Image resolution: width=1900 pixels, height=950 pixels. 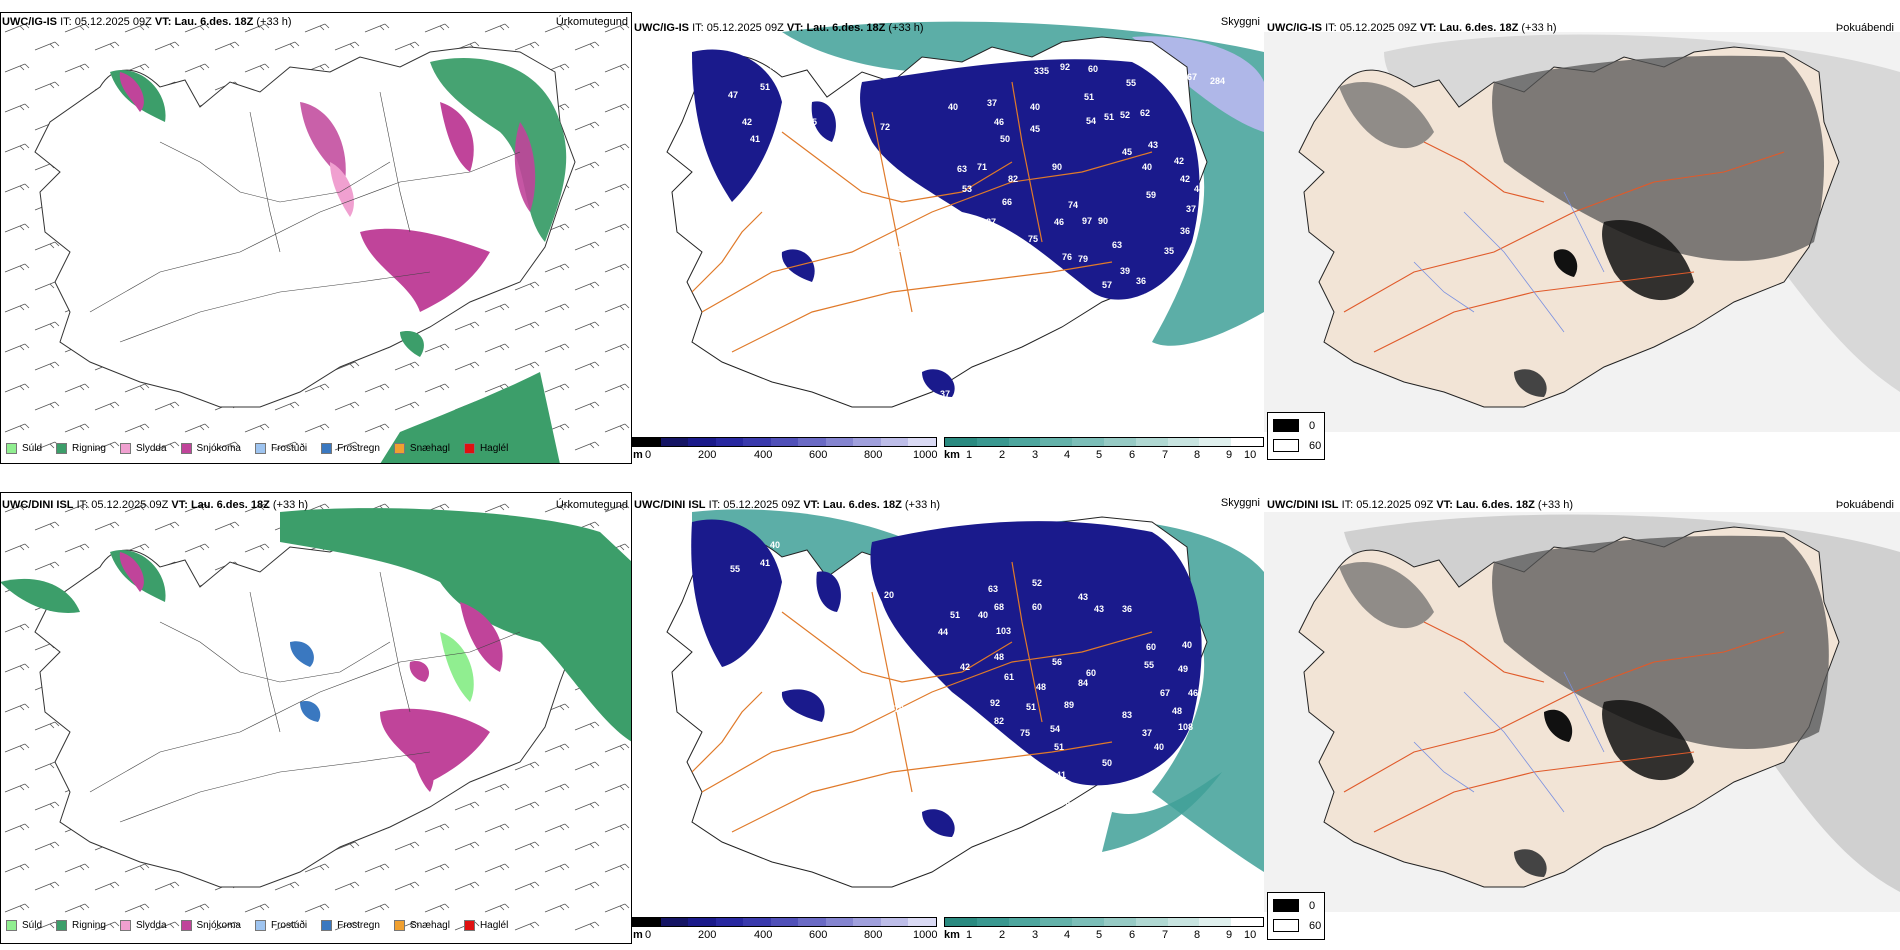 I want to click on ceiling-value: 57, so click(x=1107, y=285).